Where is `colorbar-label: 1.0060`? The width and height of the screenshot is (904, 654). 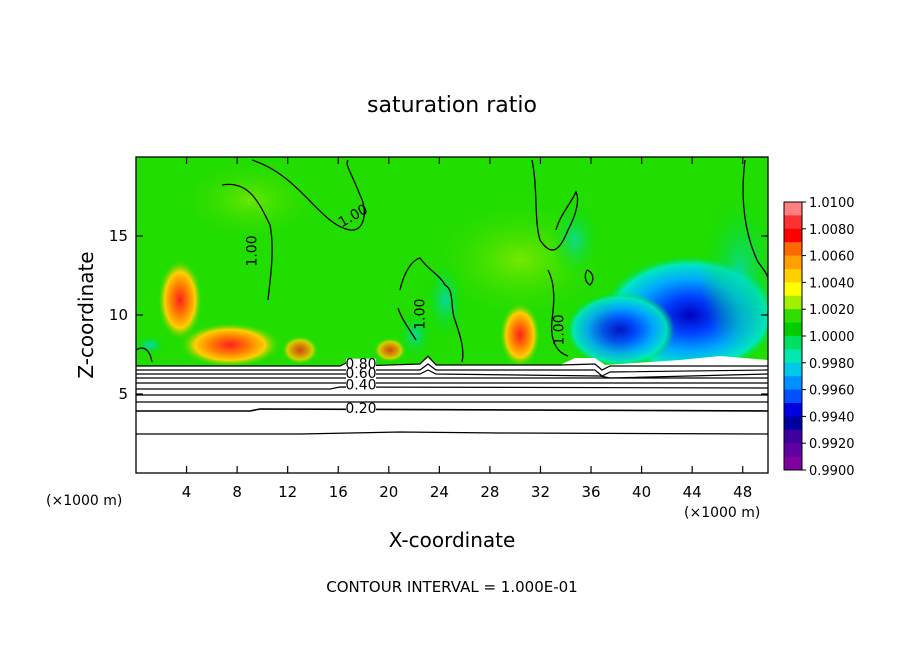 colorbar-label: 1.0060 is located at coordinates (832, 257).